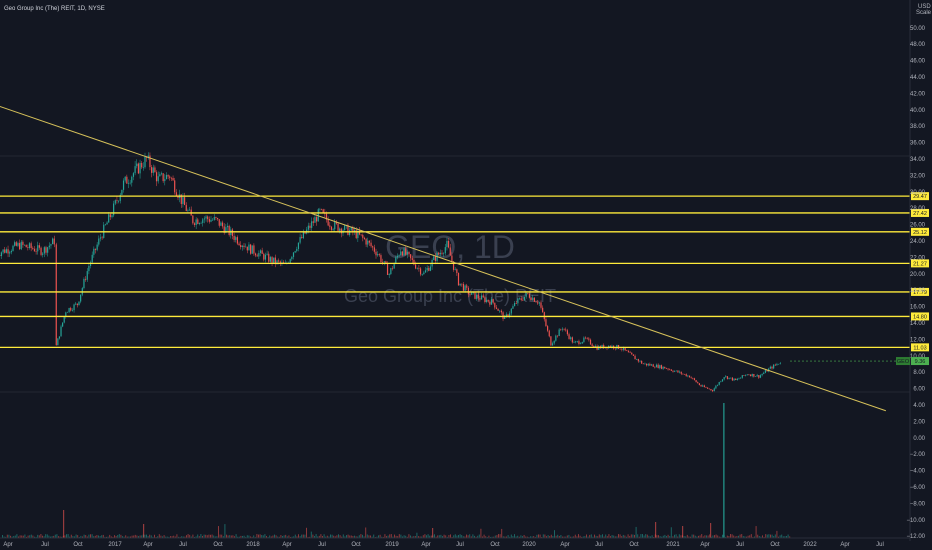  What do you see at coordinates (919, 406) in the screenshot?
I see `price-tick-label: 4.00` at bounding box center [919, 406].